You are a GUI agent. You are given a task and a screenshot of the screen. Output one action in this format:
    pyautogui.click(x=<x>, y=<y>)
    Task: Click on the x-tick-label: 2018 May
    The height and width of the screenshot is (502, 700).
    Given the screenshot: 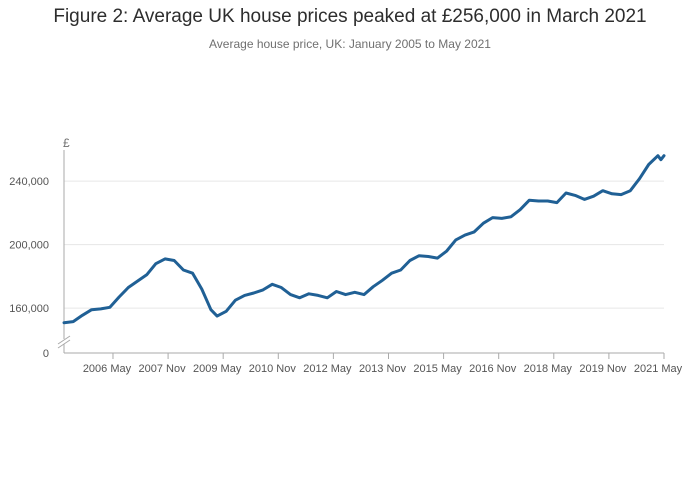 What is the action you would take?
    pyautogui.click(x=548, y=369)
    